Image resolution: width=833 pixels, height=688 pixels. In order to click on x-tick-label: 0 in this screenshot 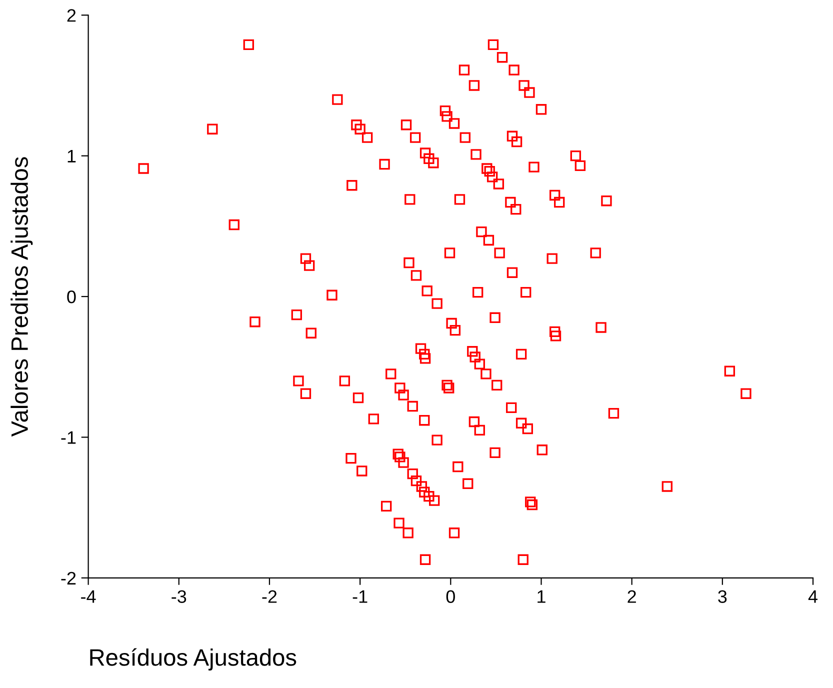, I will do `click(450, 596)`.